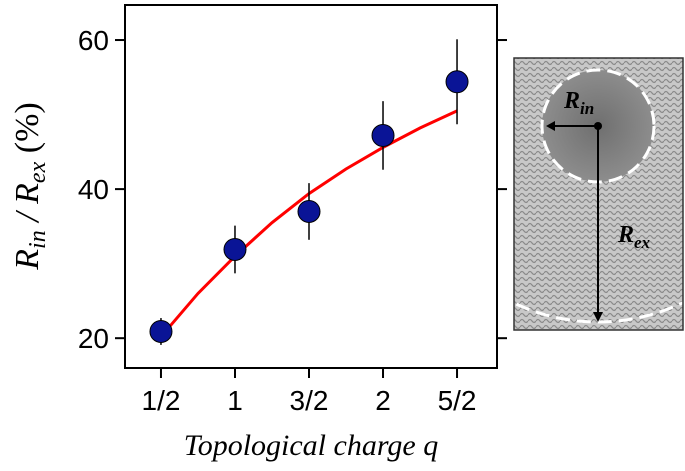 This screenshot has width=685, height=471. Describe the element at coordinates (309, 400) in the screenshot. I see `x-tick-label: 3/2` at that location.